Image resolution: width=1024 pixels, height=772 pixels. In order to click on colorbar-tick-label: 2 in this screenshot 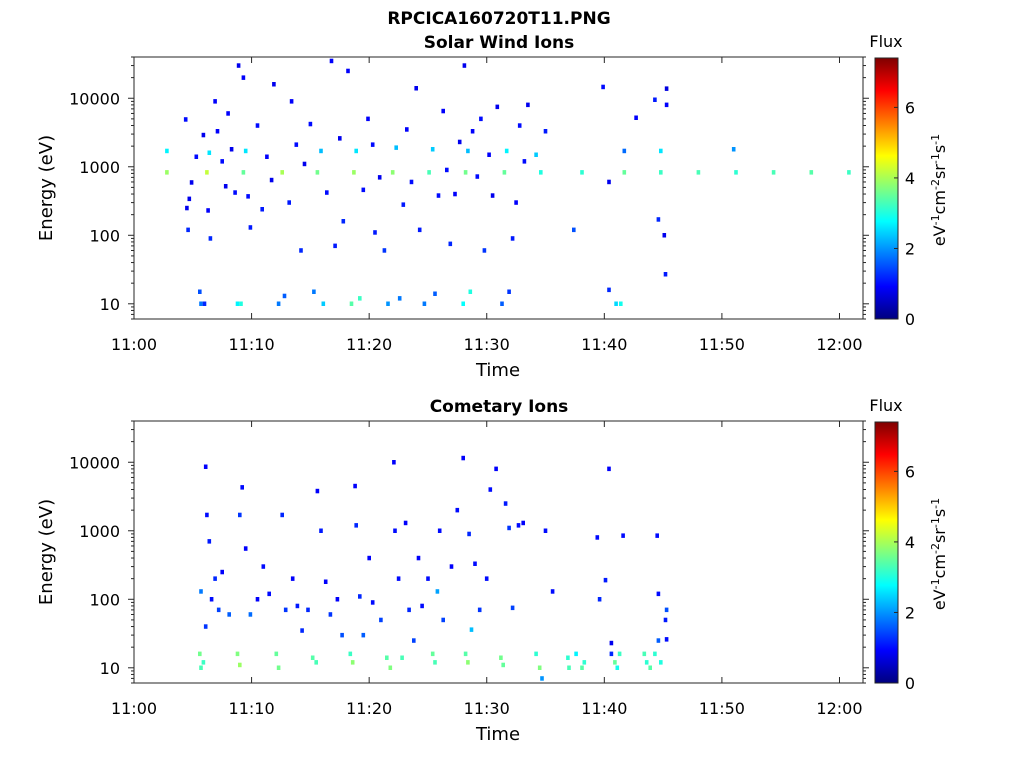, I will do `click(910, 612)`.